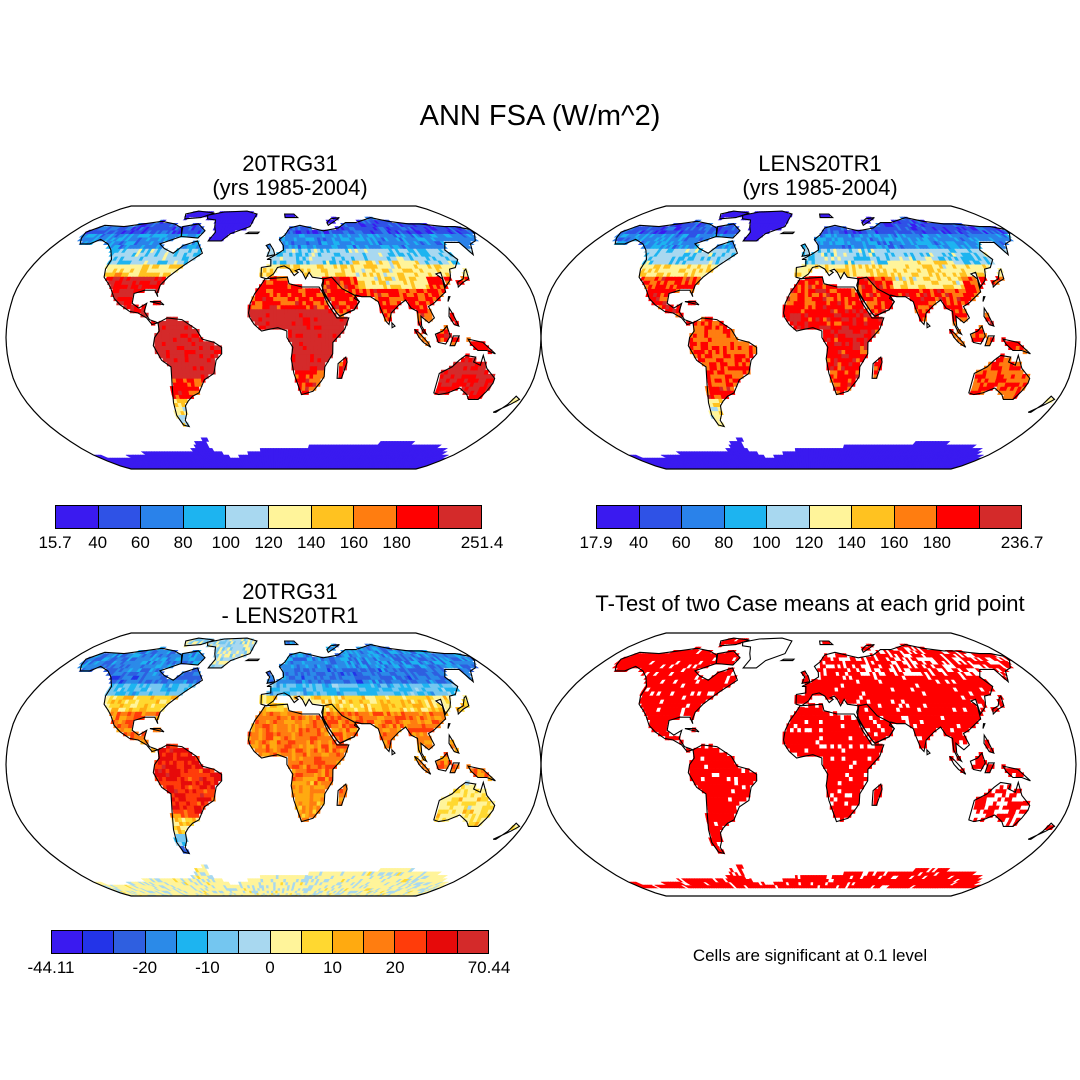 The width and height of the screenshot is (1080, 1080). I want to click on coastline-ellesmere, so click(199, 215).